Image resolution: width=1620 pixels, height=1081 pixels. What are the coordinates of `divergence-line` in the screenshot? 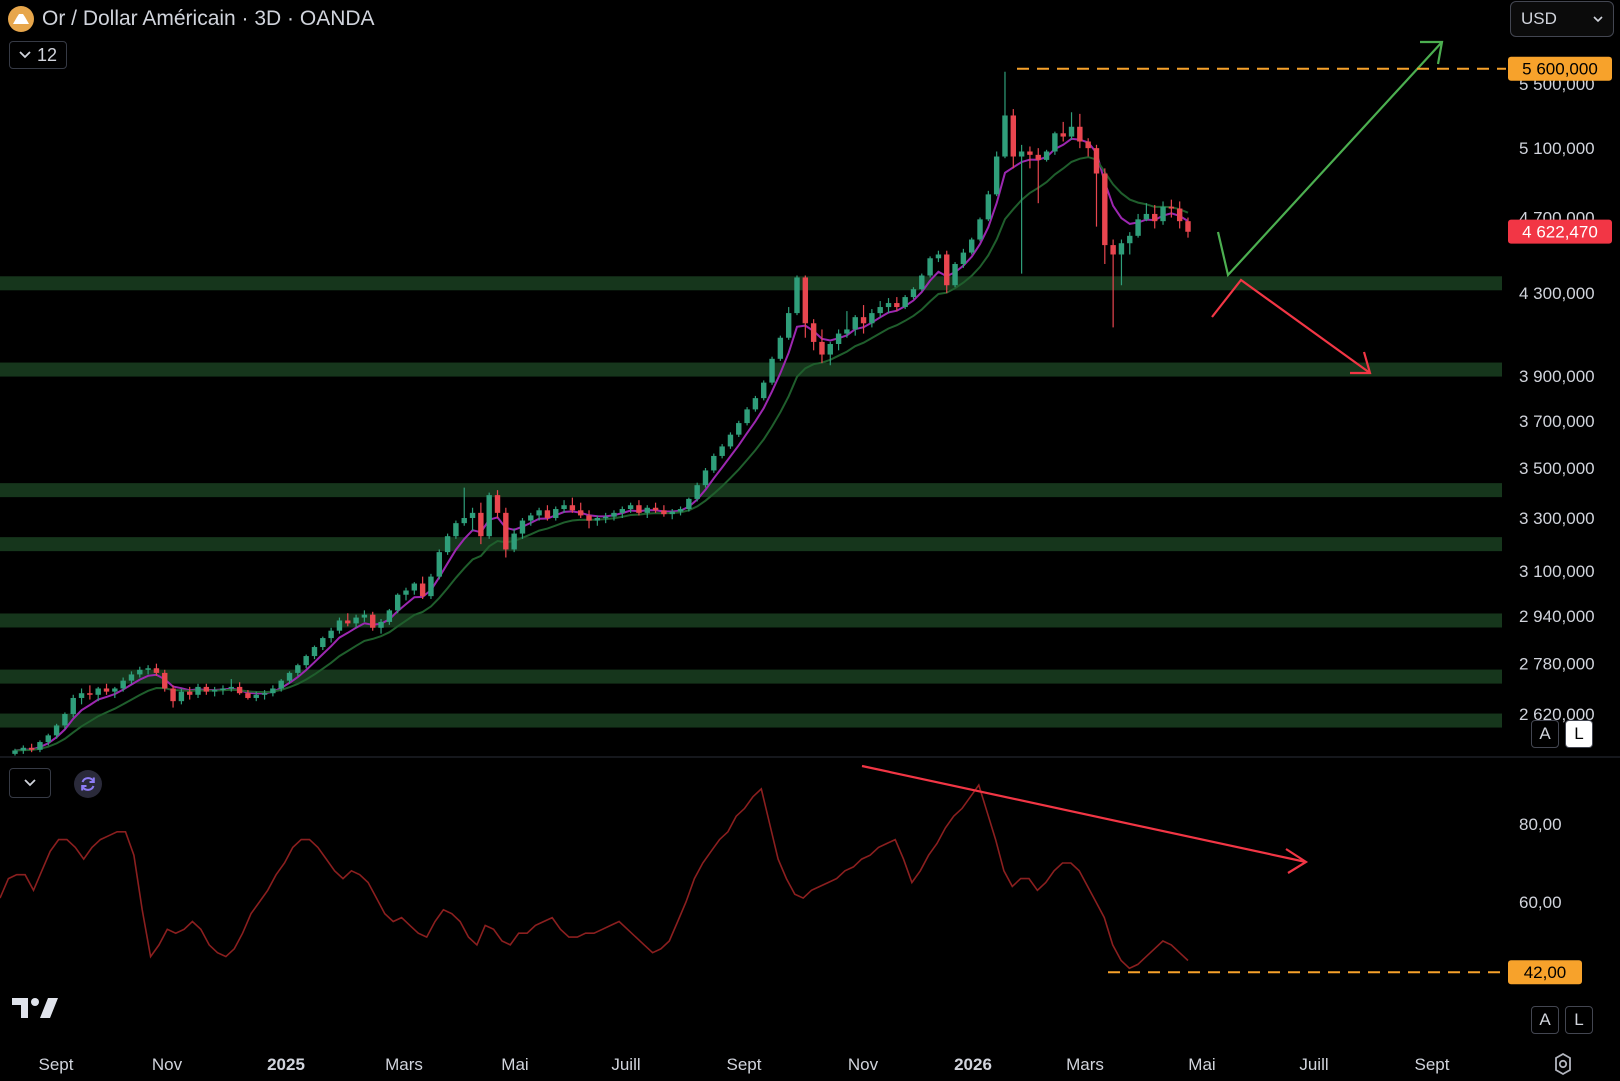 It's located at (1084, 814).